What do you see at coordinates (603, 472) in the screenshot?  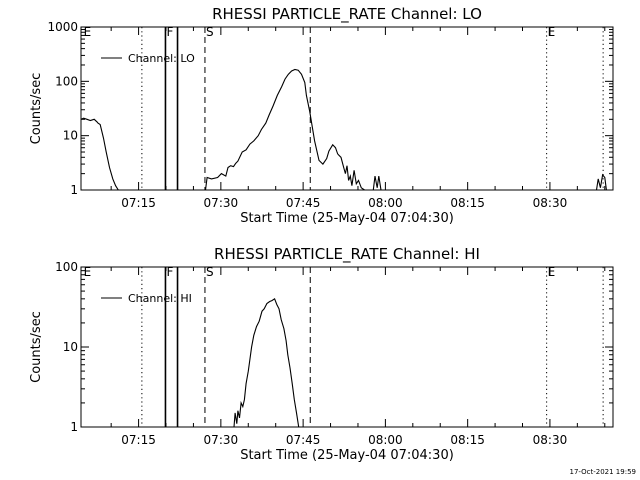 I see `footer-timestamp: 17-Oct-2021 19:59` at bounding box center [603, 472].